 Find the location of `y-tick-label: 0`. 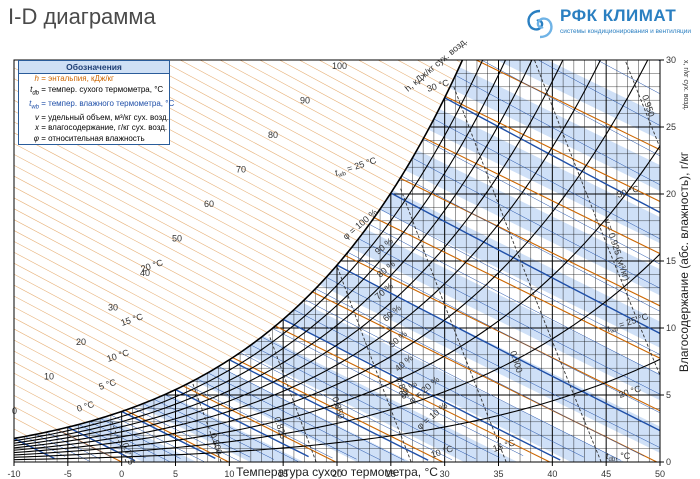

y-tick-label: 0 is located at coordinates (668, 462).